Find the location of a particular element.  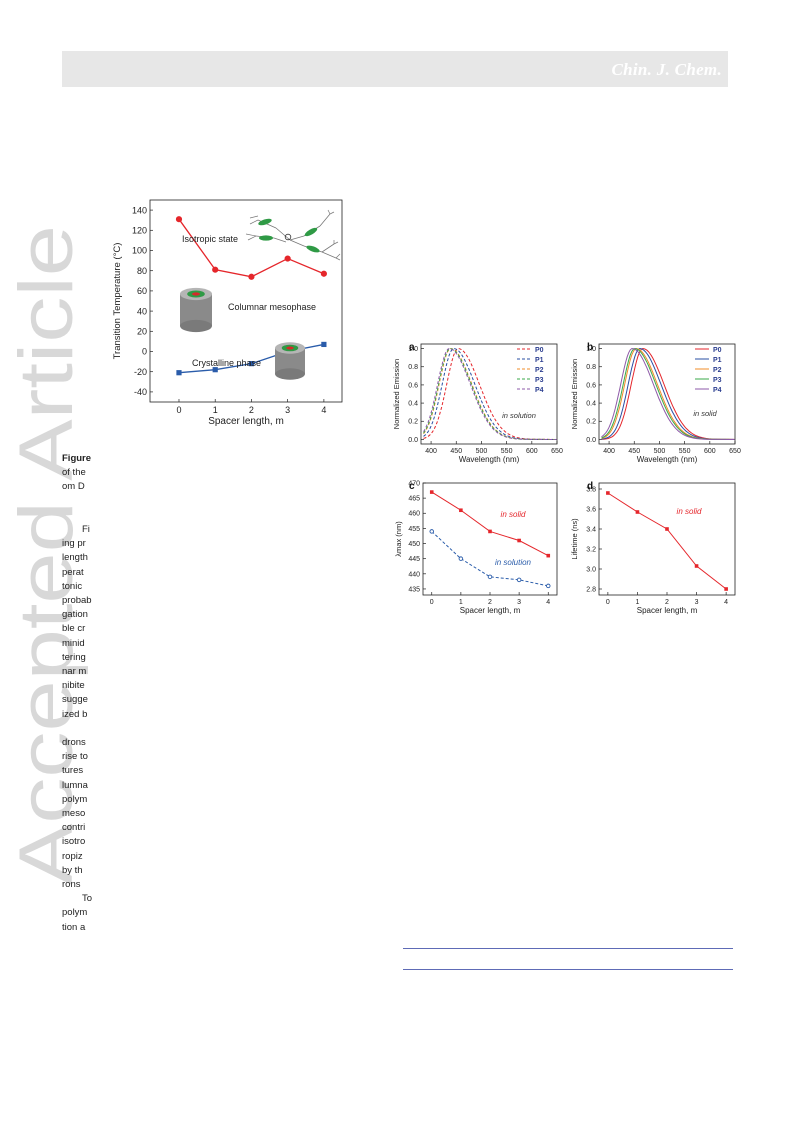

watermark: Accepted Article is located at coordinates (46, 555).